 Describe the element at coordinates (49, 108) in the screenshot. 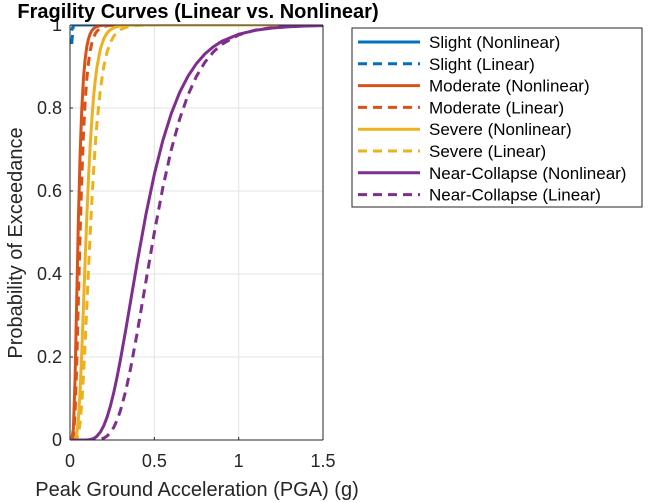

I see `y-tick-label: 0.8` at that location.